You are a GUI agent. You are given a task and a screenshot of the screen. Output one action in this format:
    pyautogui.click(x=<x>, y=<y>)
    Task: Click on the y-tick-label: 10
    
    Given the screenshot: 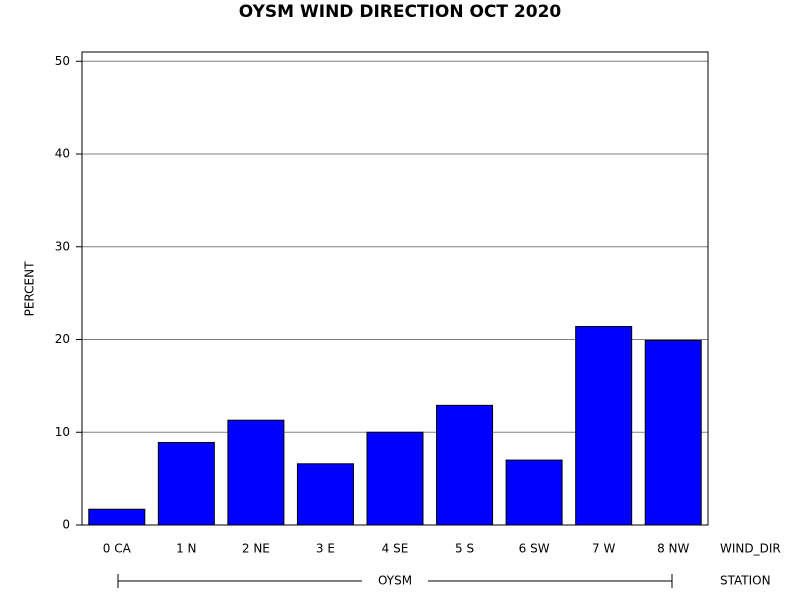 What is the action you would take?
    pyautogui.click(x=62, y=432)
    